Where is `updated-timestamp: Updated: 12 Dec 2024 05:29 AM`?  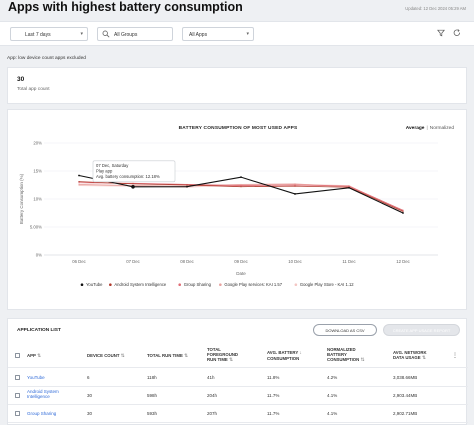 updated-timestamp: Updated: 12 Dec 2024 05:29 AM is located at coordinates (435, 8).